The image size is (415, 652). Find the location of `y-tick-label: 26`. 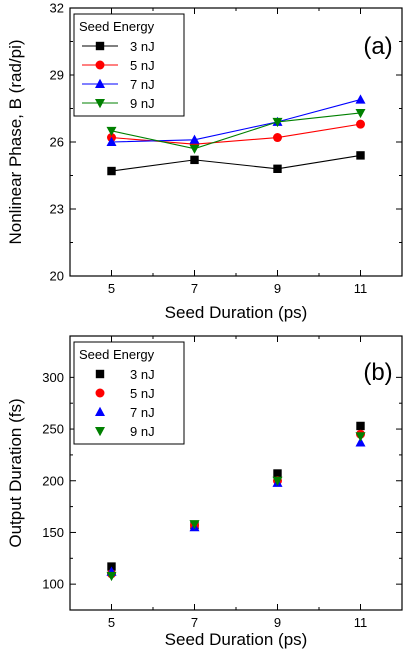

y-tick-label: 26 is located at coordinates (57, 142).